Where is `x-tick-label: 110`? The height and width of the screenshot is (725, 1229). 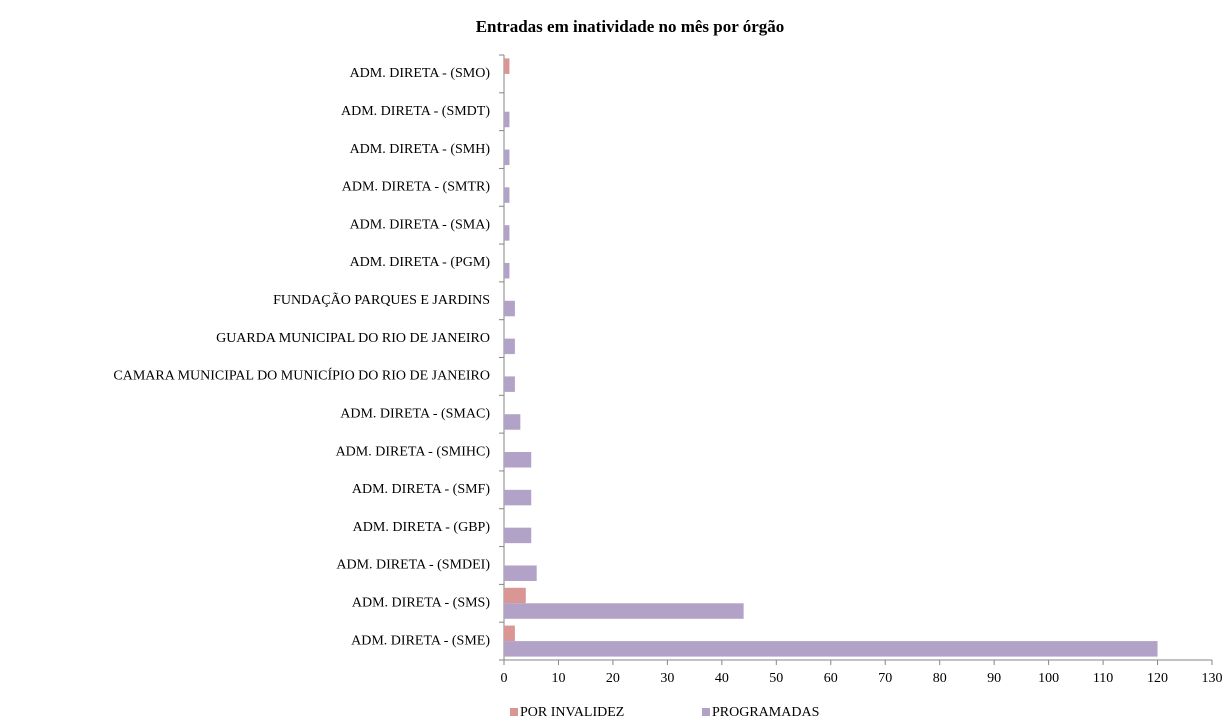
x-tick-label: 110 is located at coordinates (1103, 678).